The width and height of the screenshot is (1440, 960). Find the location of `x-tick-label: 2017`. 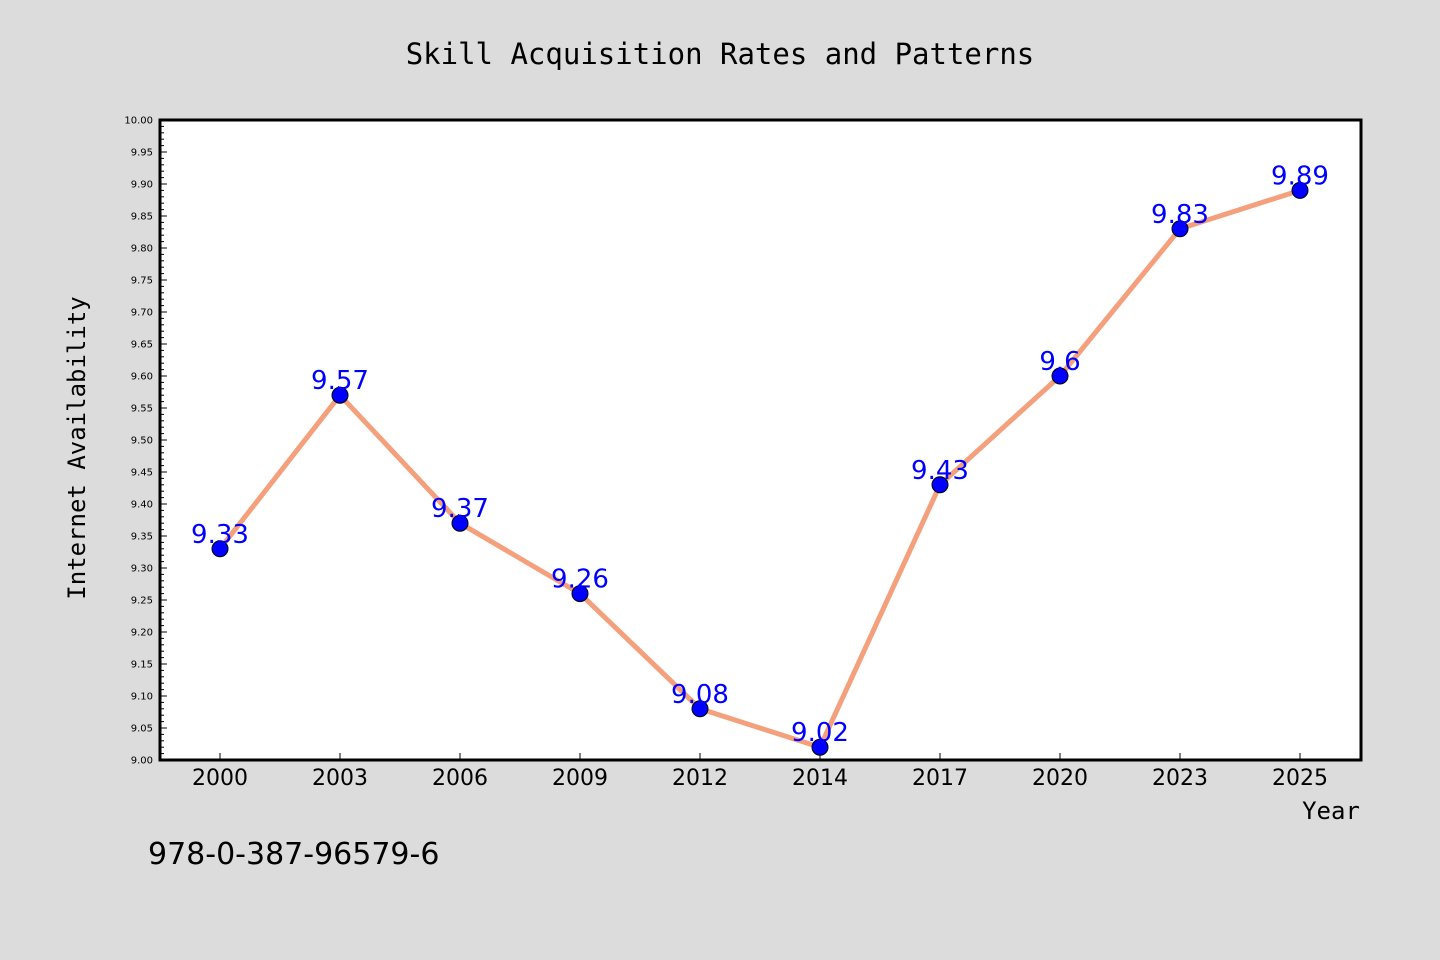

x-tick-label: 2017 is located at coordinates (940, 778).